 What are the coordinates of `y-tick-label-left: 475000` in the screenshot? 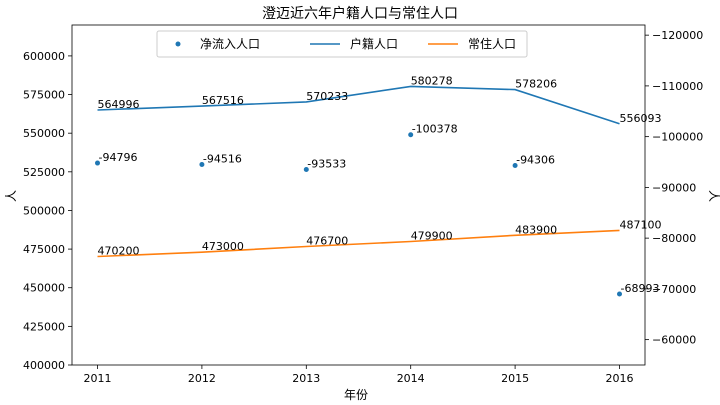 It's located at (44, 249).